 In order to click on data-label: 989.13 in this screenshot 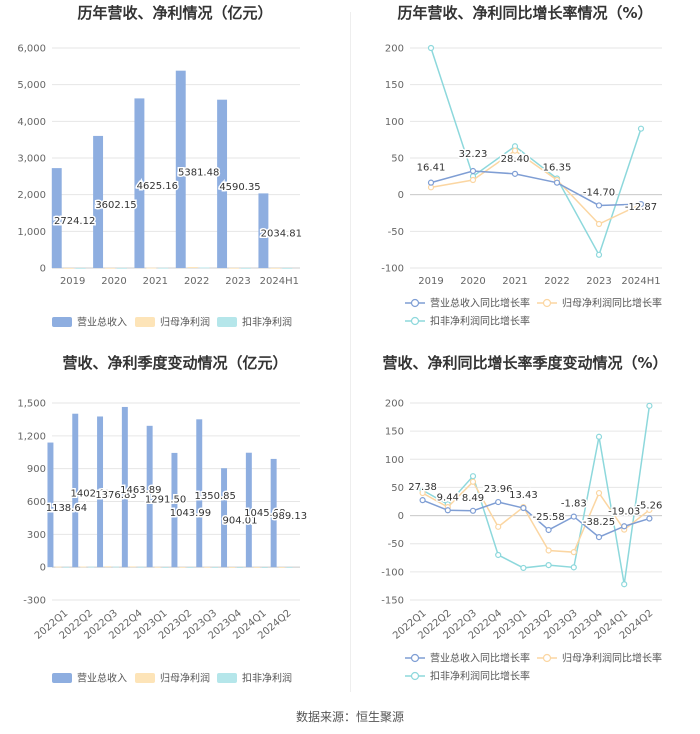, I will do `click(289, 516)`.